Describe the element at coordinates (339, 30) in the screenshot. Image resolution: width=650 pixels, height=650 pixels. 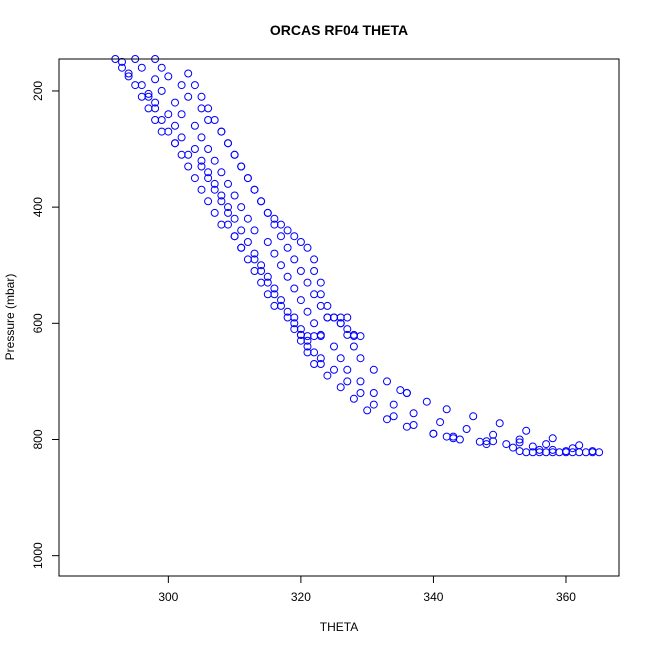
I see `chart-title: ORCAS RF04 THETA` at that location.